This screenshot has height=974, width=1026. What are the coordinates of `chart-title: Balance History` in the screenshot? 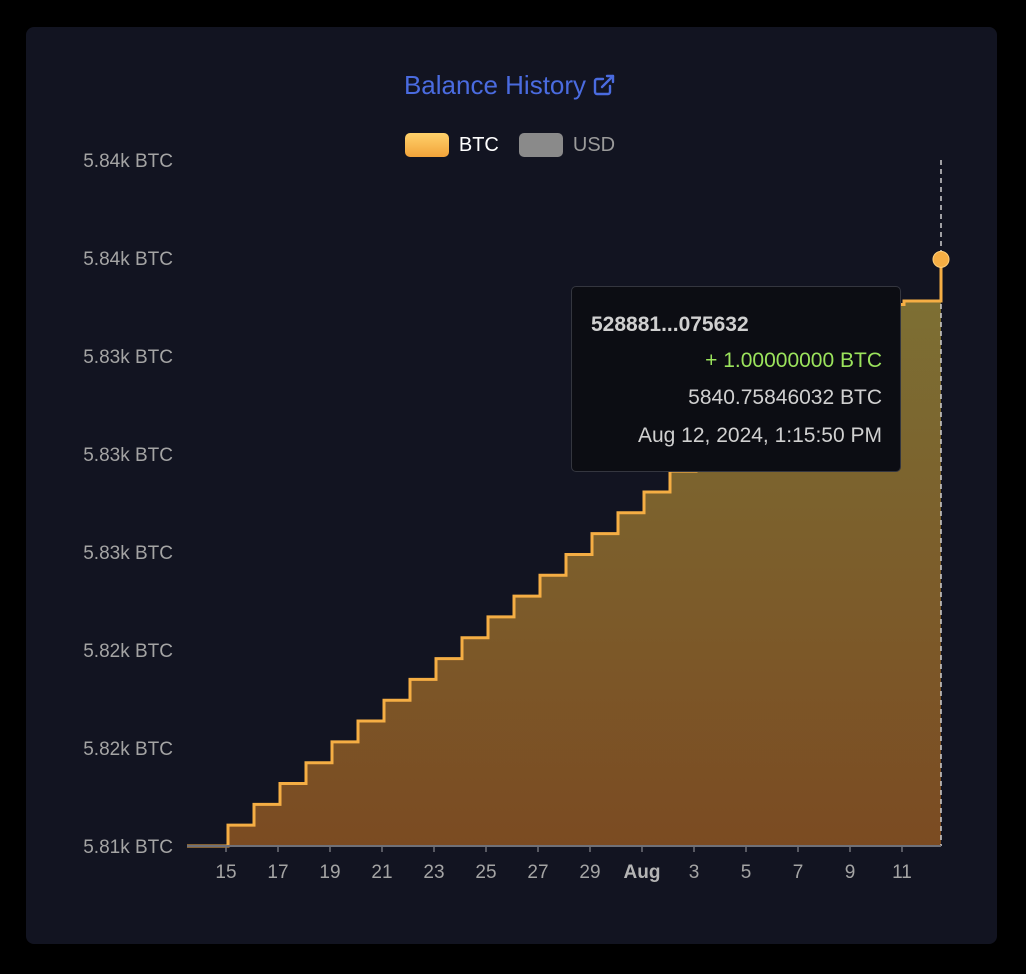 It's located at (510, 87).